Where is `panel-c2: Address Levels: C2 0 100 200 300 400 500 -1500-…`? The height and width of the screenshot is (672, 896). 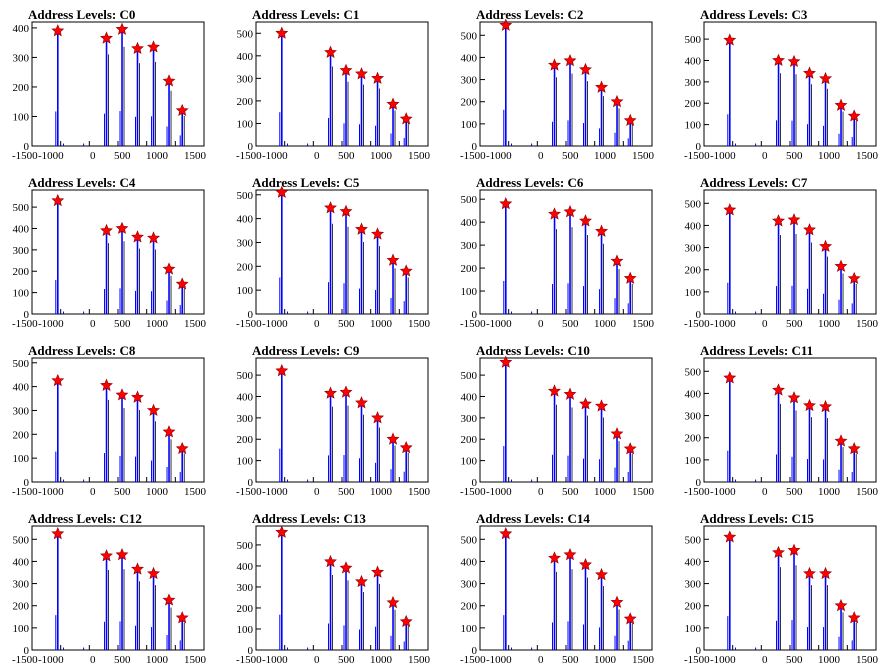 panel-c2: Address Levels: C2 0 100 200 300 400 500 -1500-… is located at coordinates (557, 84).